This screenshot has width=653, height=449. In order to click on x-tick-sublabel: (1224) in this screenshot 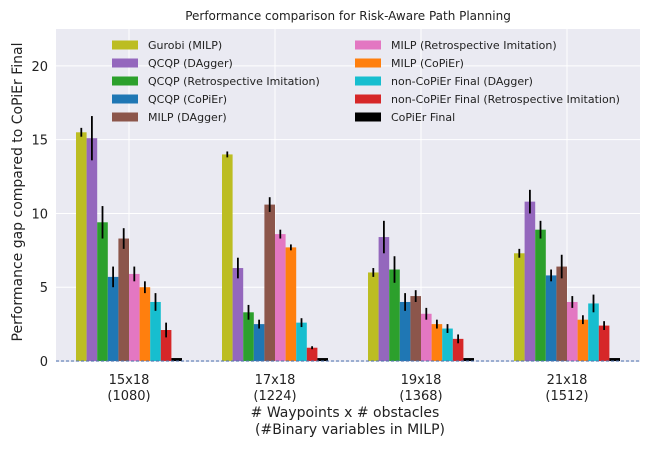, I will do `click(274, 396)`.